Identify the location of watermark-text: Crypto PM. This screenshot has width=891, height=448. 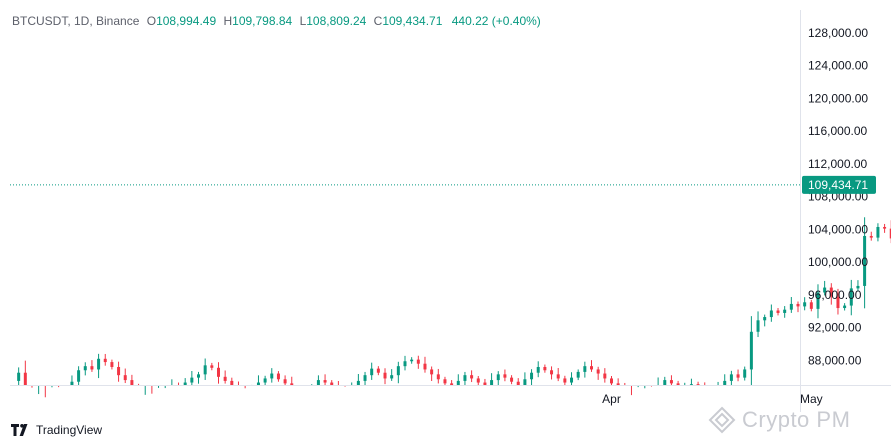
(796, 419).